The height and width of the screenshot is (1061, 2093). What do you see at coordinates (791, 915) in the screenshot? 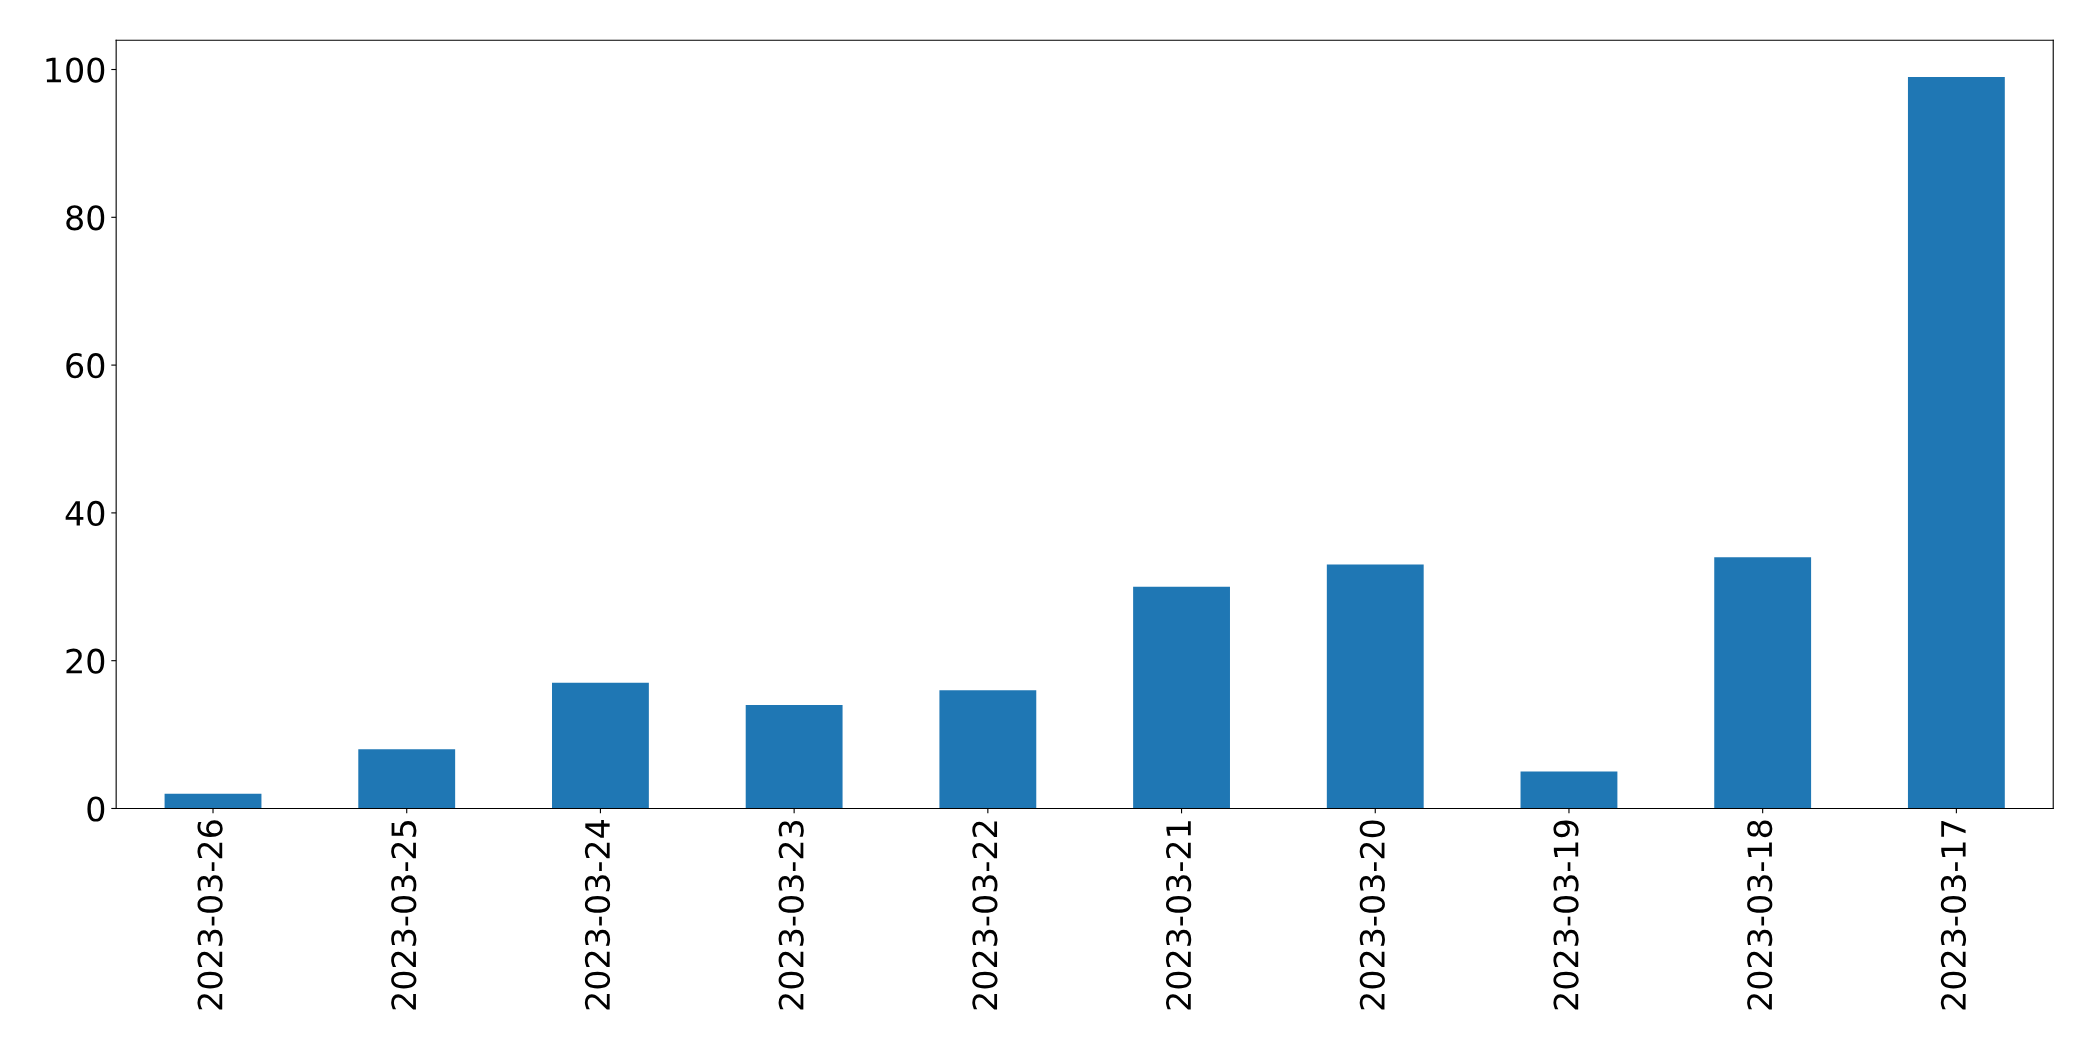
I see `x-tick-label: 2023-03-23` at bounding box center [791, 915].